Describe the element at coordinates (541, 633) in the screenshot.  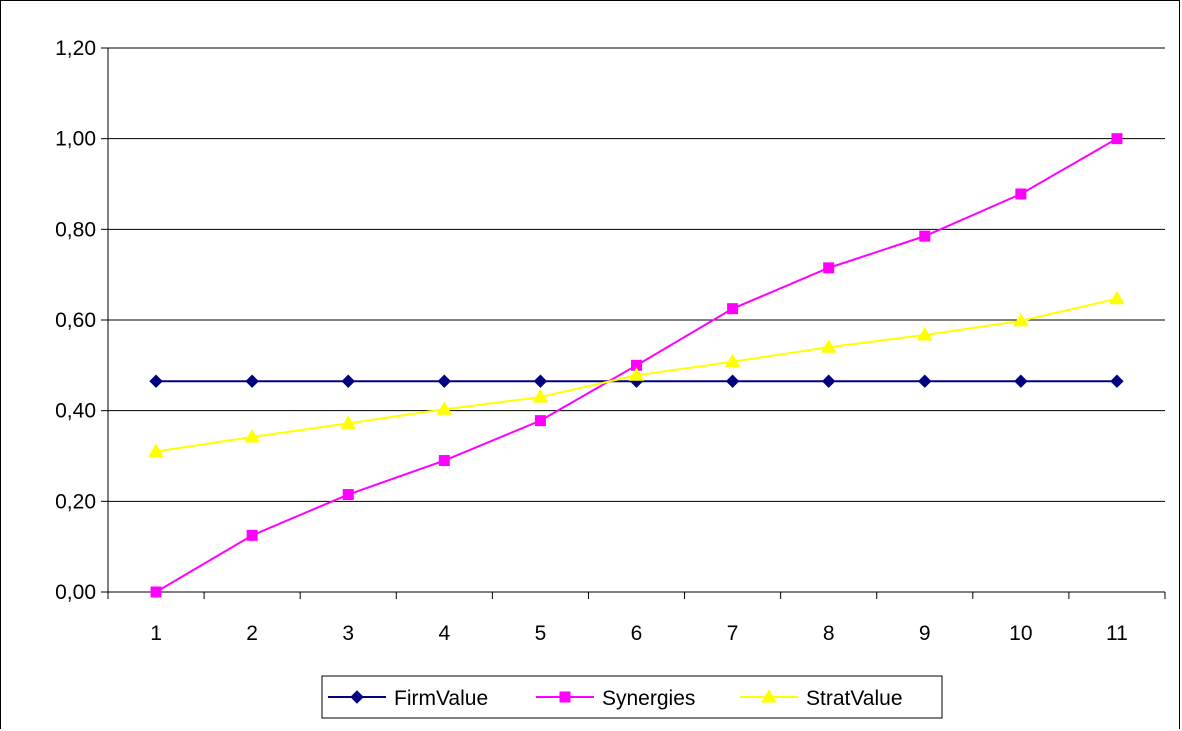
I see `x-tick-label: 5` at that location.